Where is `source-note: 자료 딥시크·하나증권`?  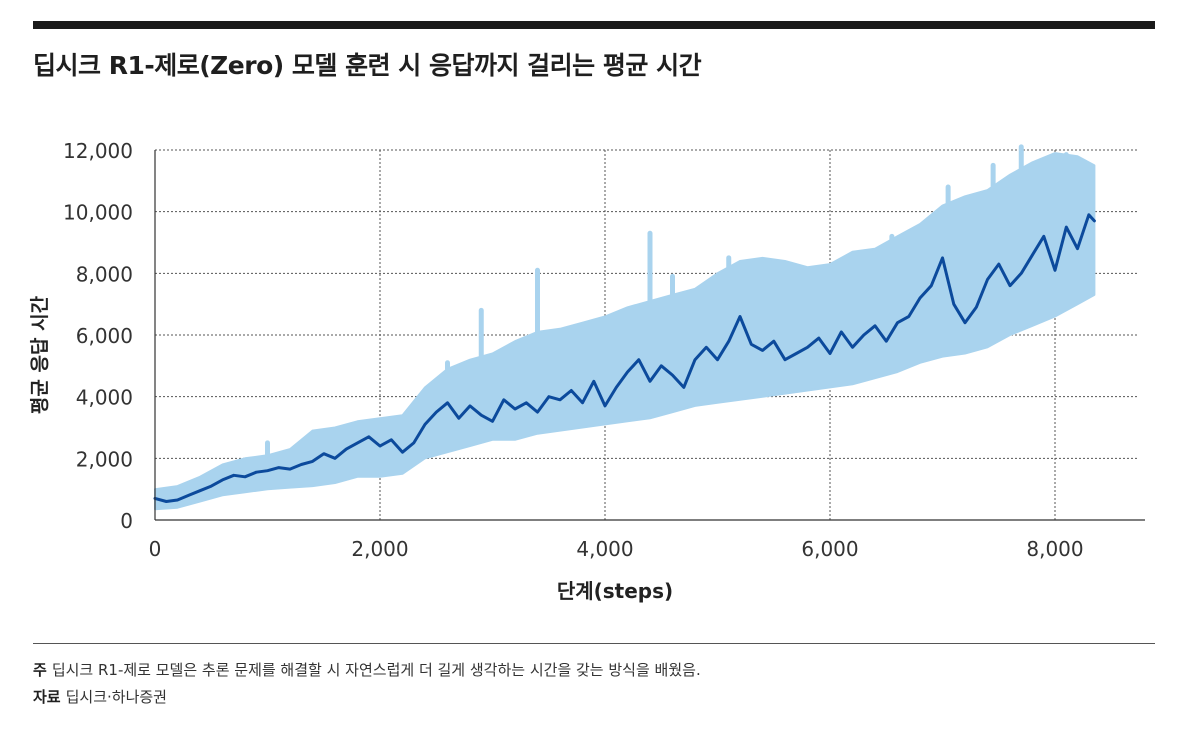 source-note: 자료 딥시크·하나증권 is located at coordinates (100, 696).